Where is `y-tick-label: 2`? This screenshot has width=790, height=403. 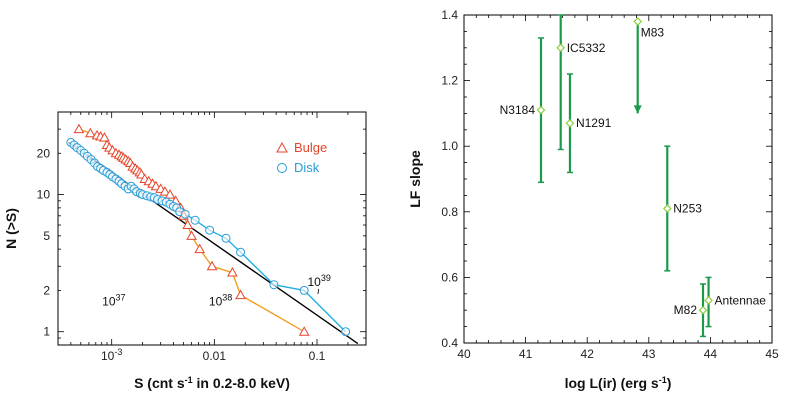
y-tick-label: 2 is located at coordinates (46, 290).